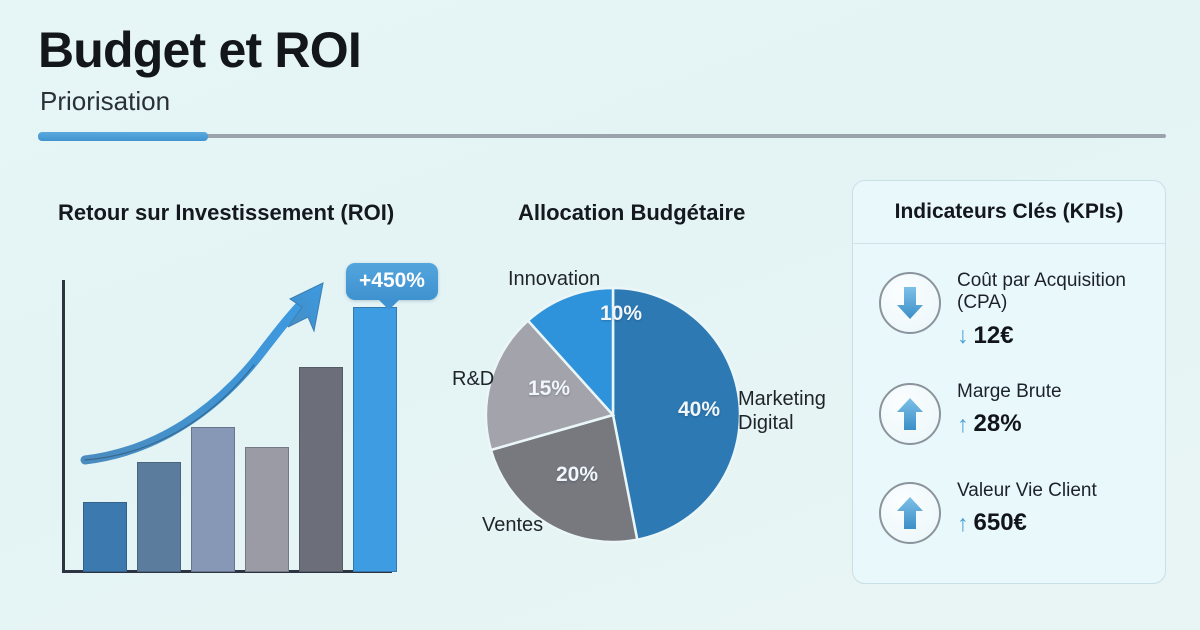  What do you see at coordinates (63, 426) in the screenshot?
I see `y-axis-line` at bounding box center [63, 426].